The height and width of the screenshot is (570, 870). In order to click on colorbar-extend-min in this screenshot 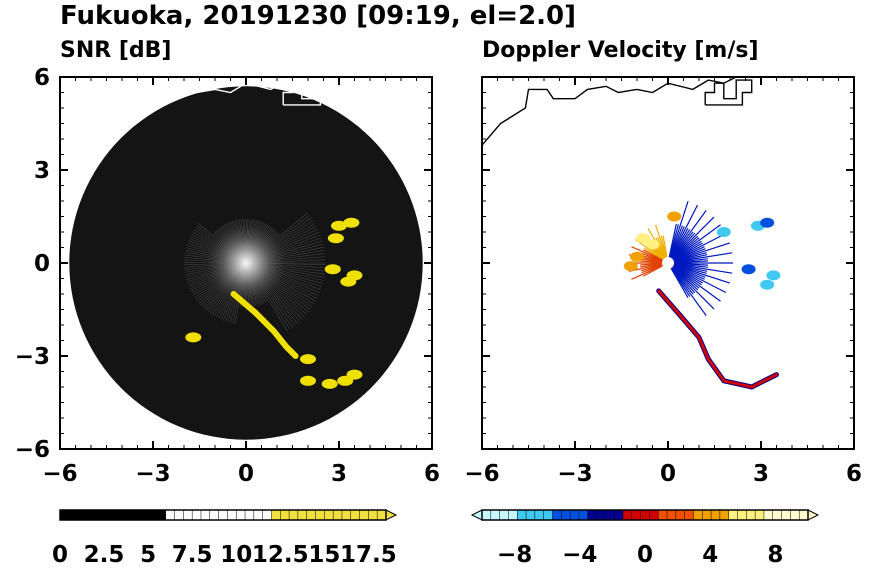, I will do `click(476, 515)`.